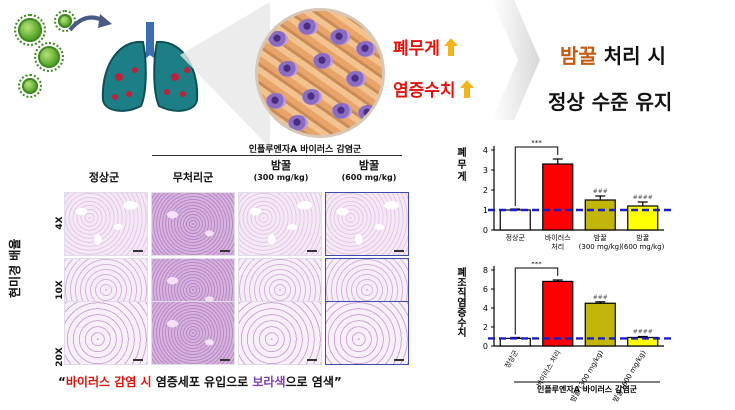 This screenshot has width=735, height=410. Describe the element at coordinates (587, 389) in the screenshot. I see `x-group-label: 인플루엔자A 바이러스 감염군` at that location.